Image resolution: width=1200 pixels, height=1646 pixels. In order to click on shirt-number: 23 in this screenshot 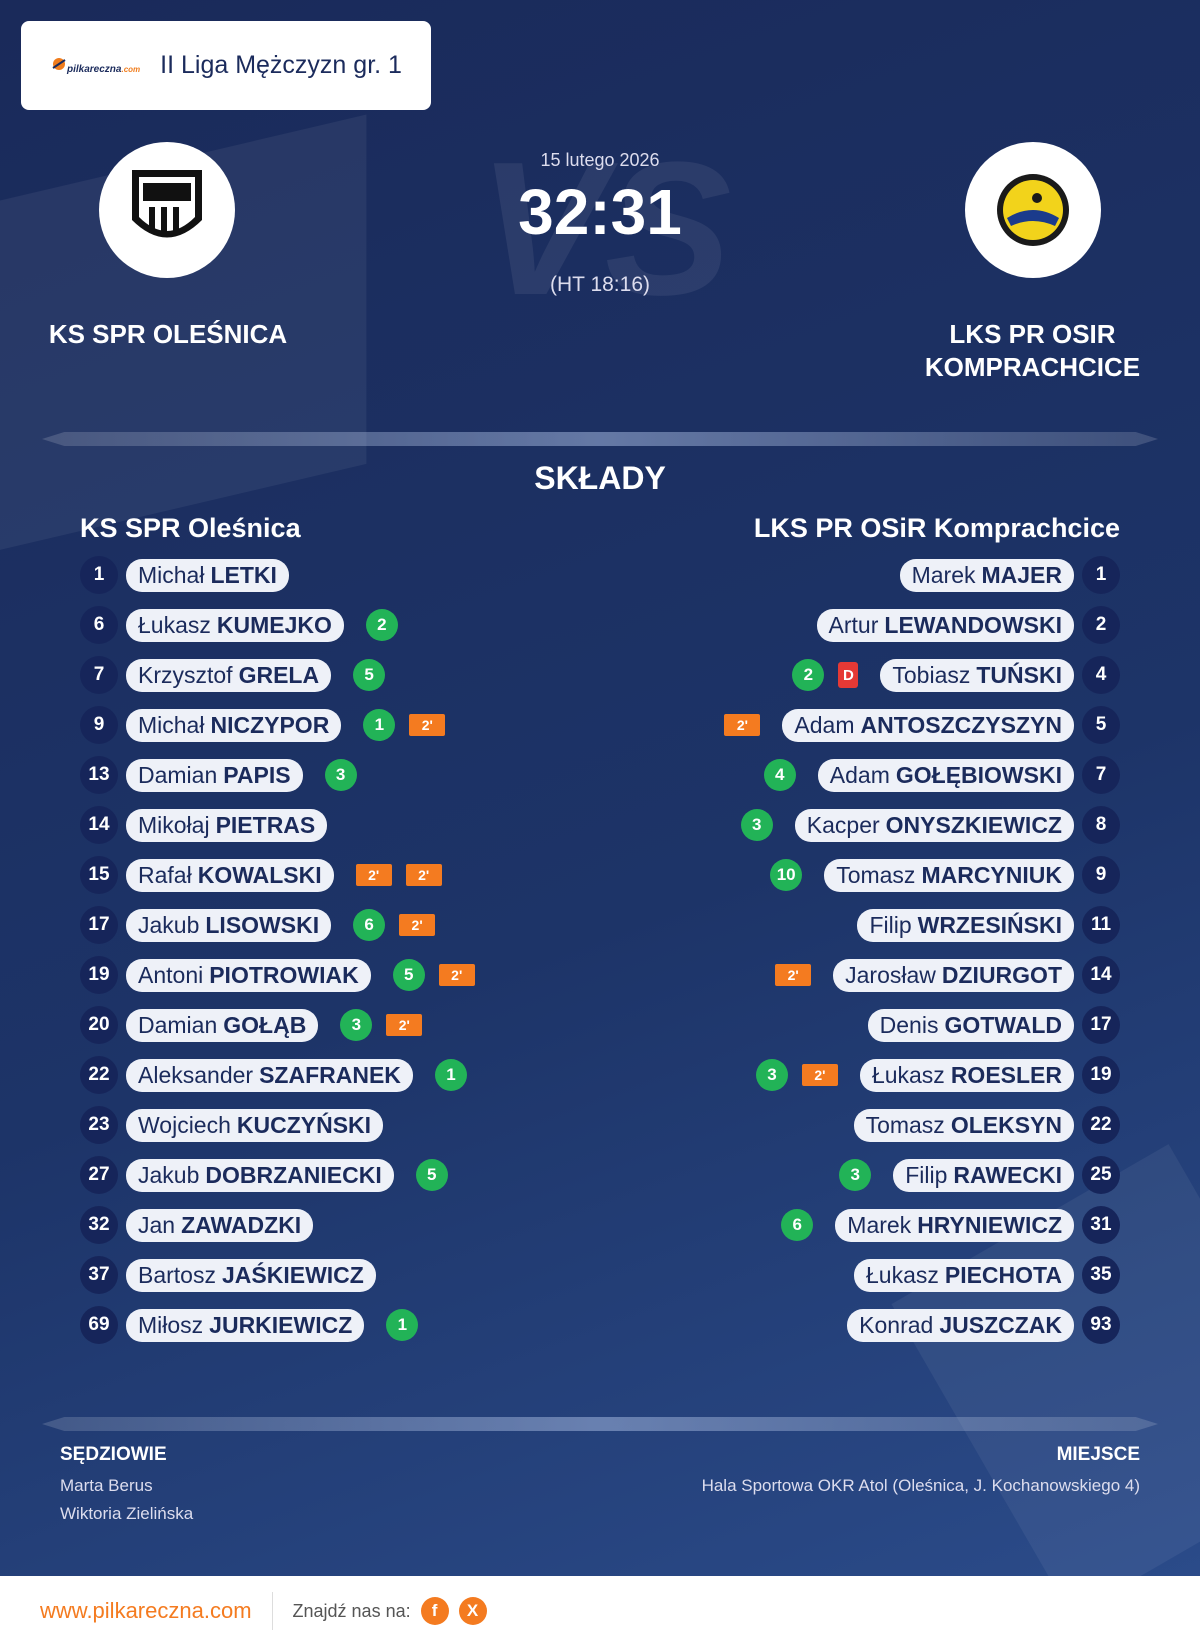, I will do `click(99, 1125)`.